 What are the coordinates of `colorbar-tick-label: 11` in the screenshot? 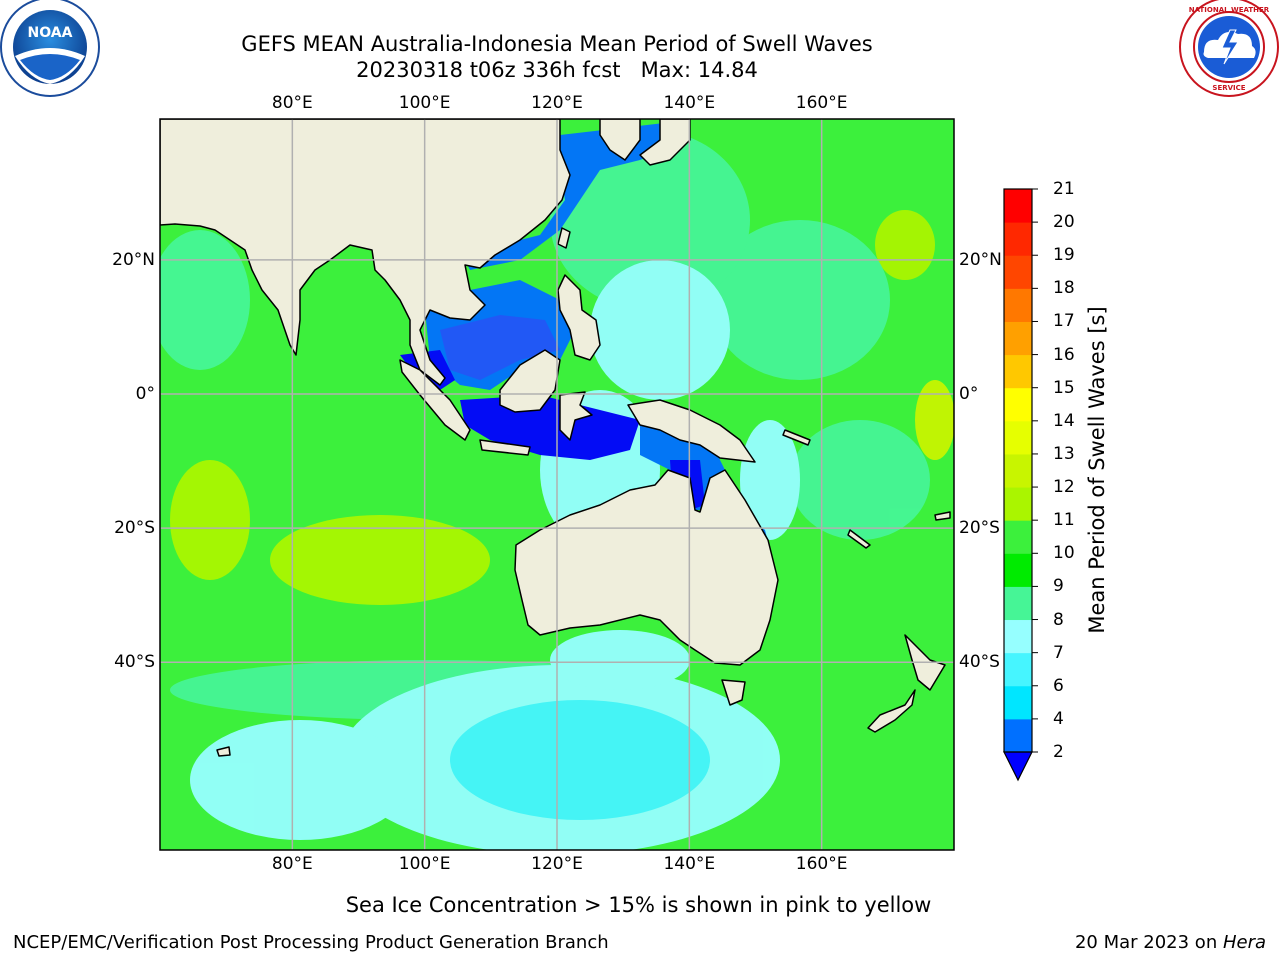 It's located at (1064, 520).